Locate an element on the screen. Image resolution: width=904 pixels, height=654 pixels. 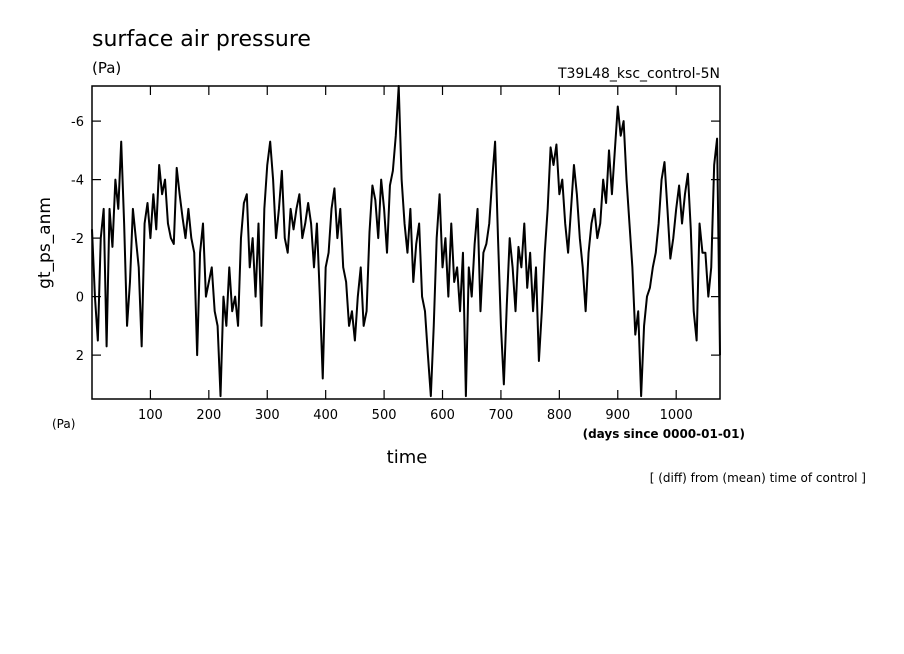
y-tick-label: -2 is located at coordinates (77, 239).